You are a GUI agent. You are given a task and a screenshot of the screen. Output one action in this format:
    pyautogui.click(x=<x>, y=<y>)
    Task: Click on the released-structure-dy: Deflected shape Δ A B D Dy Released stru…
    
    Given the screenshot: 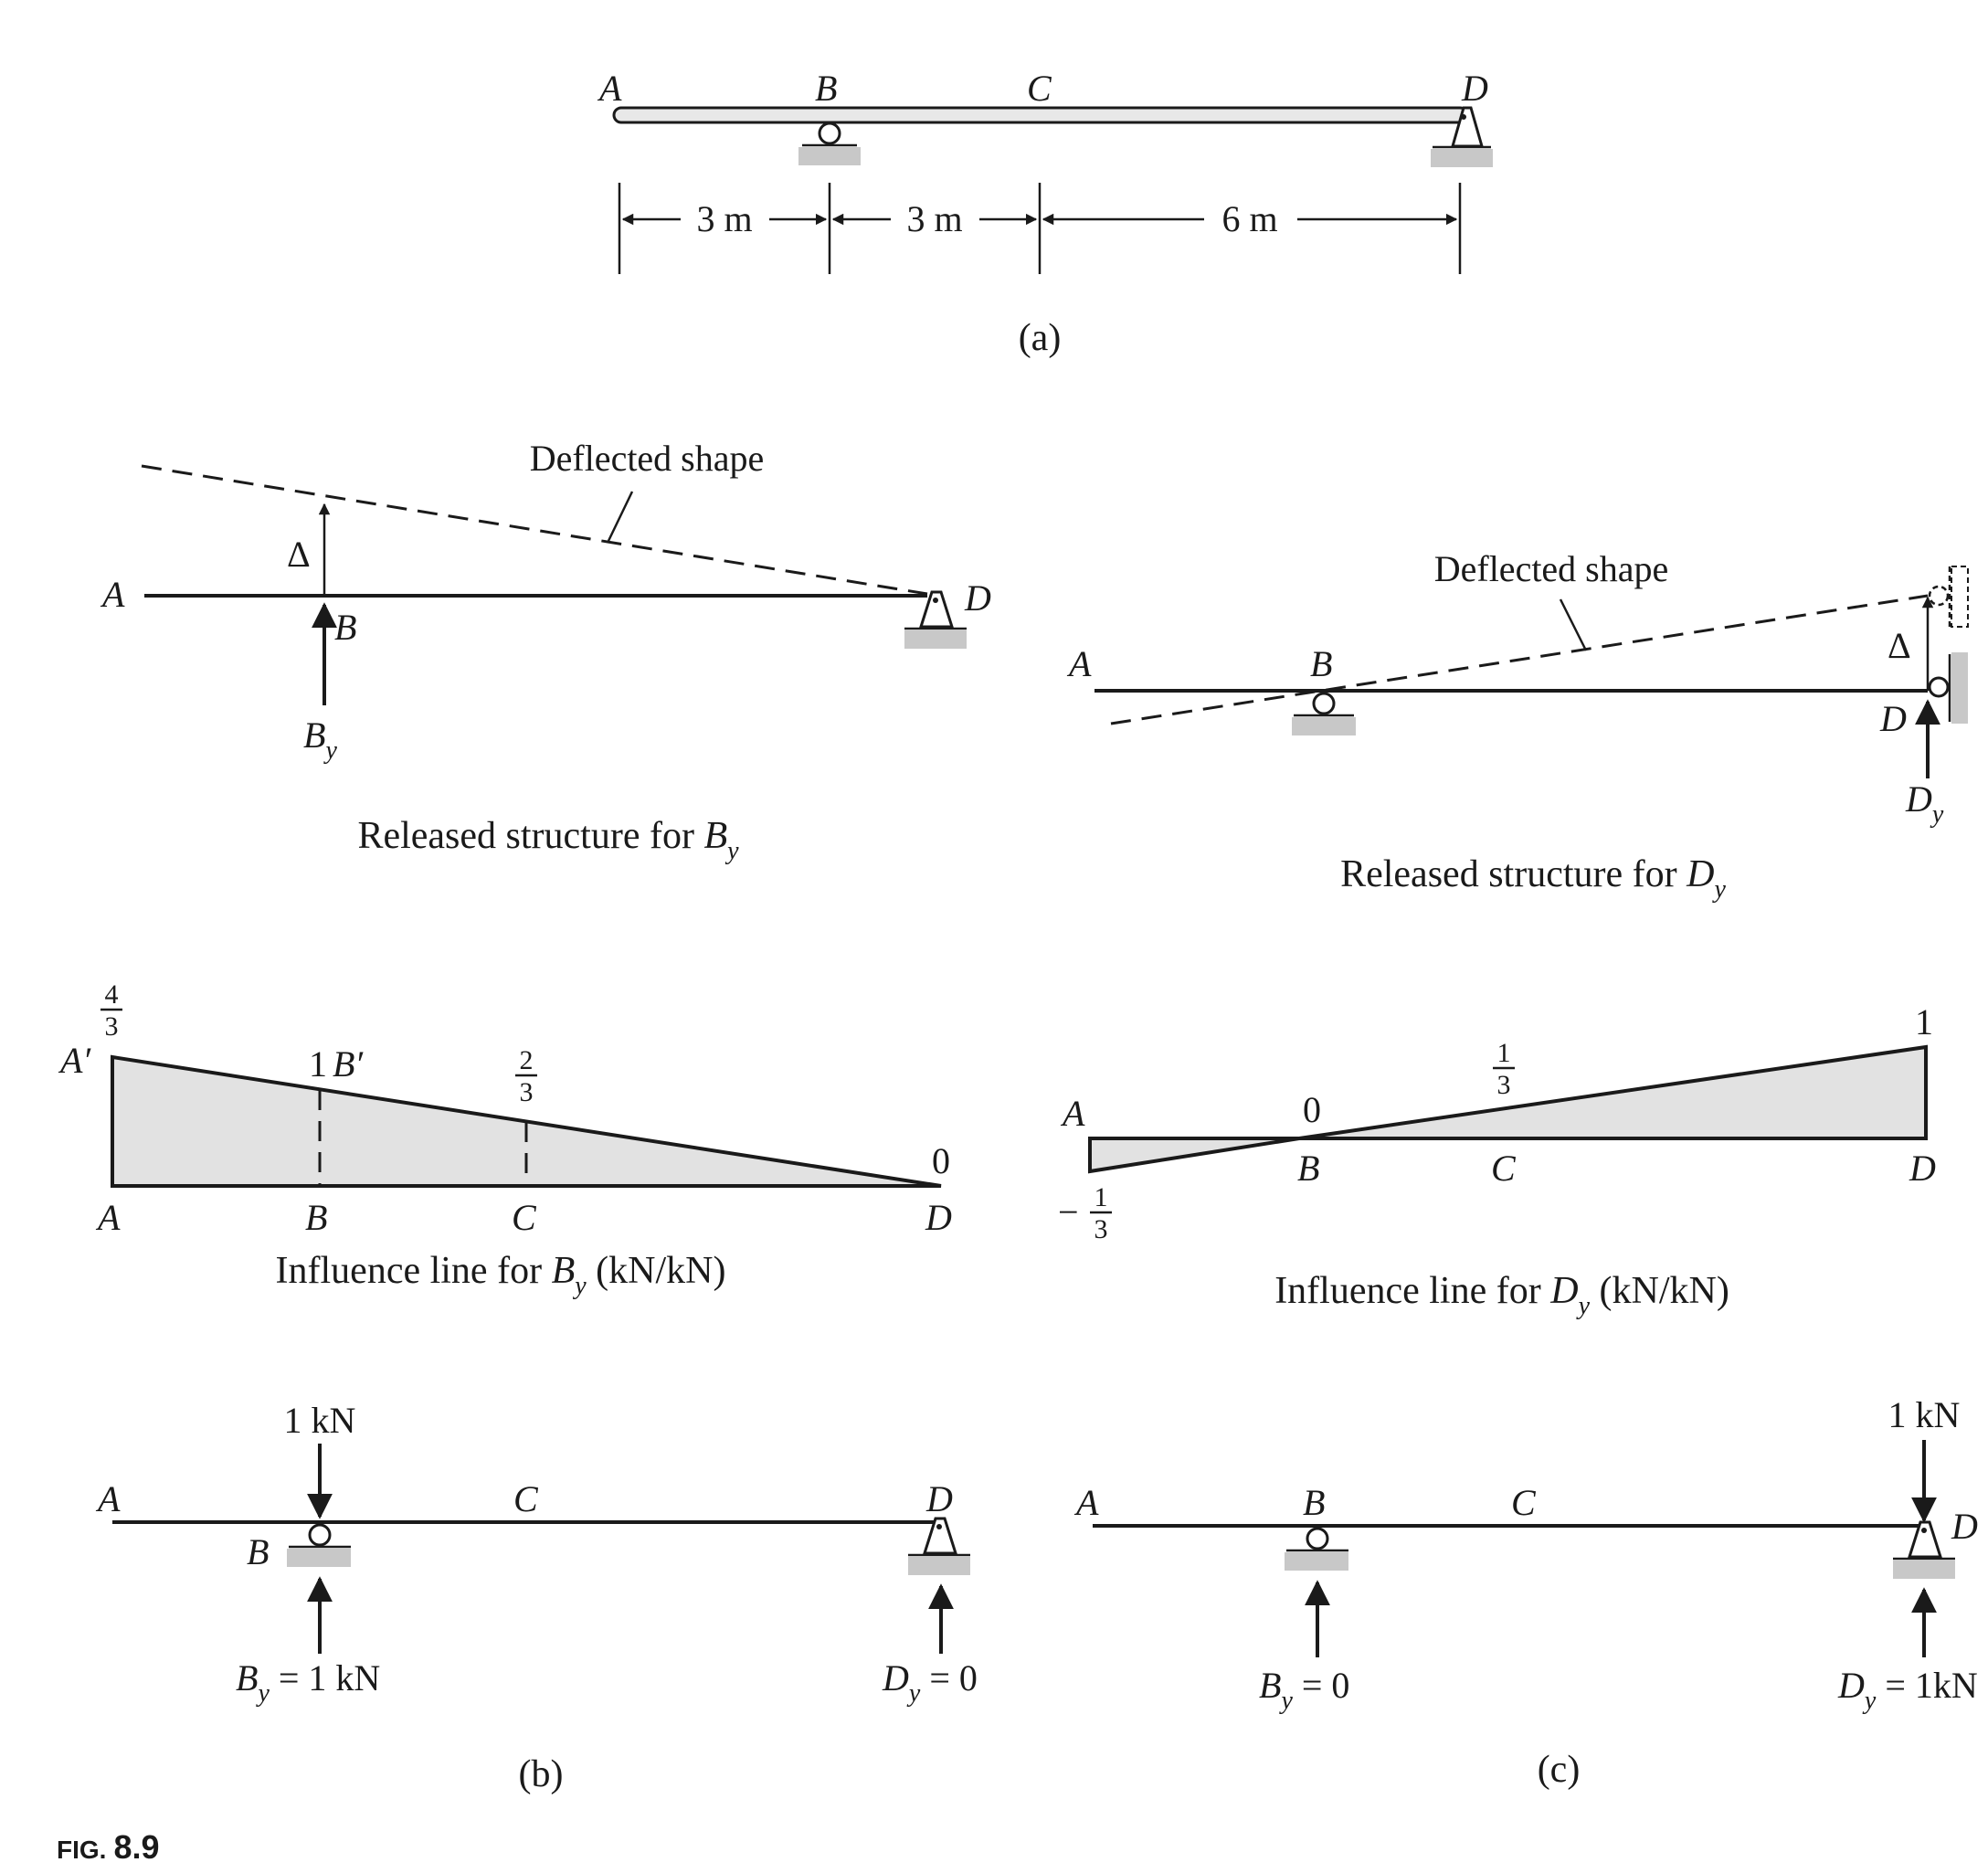 What is the action you would take?
    pyautogui.click(x=1517, y=726)
    